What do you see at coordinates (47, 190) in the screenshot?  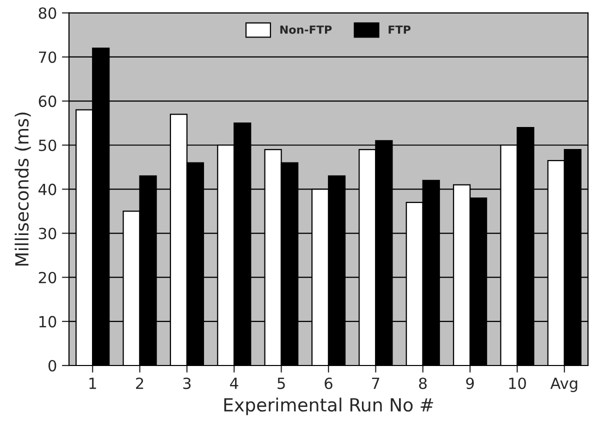 I see `y-tick-label: 40` at bounding box center [47, 190].